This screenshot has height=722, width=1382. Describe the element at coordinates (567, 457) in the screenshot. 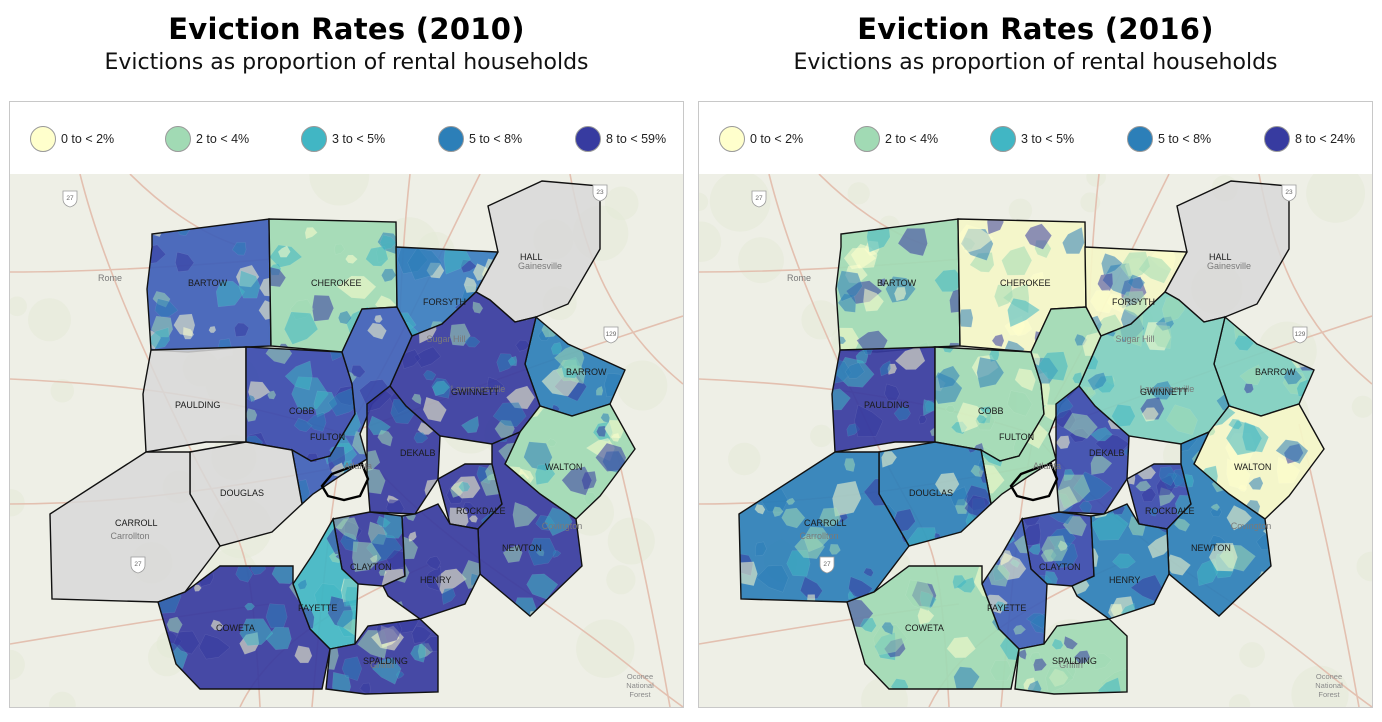

I see `county-walton` at that location.